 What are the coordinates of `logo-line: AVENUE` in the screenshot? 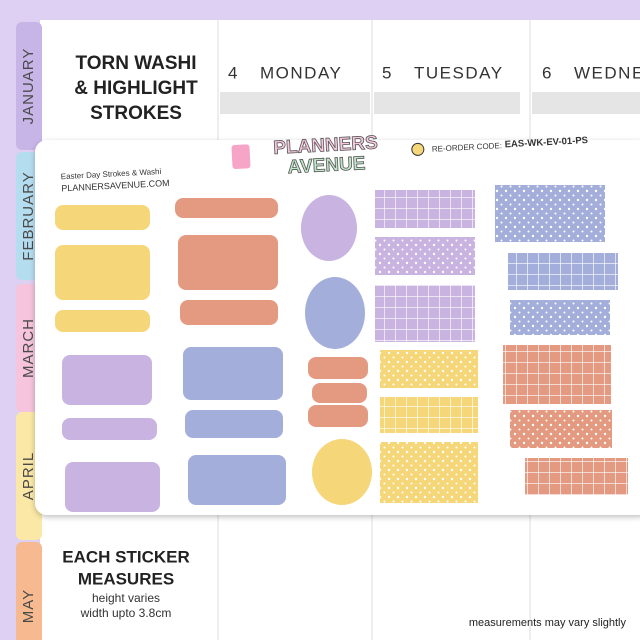 It's located at (326, 165).